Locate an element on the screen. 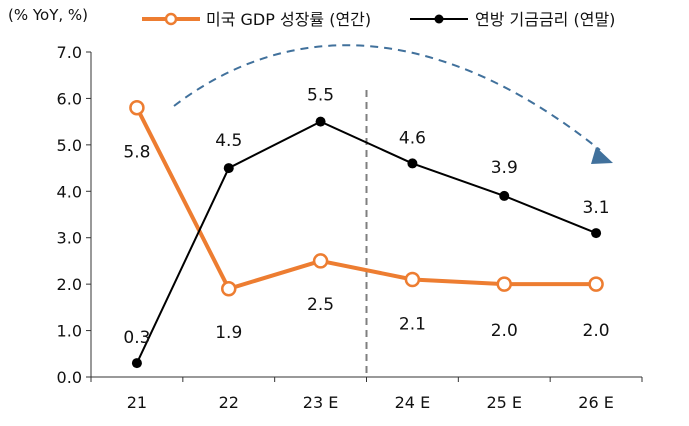  legend-gdp-marker is located at coordinates (171, 19).